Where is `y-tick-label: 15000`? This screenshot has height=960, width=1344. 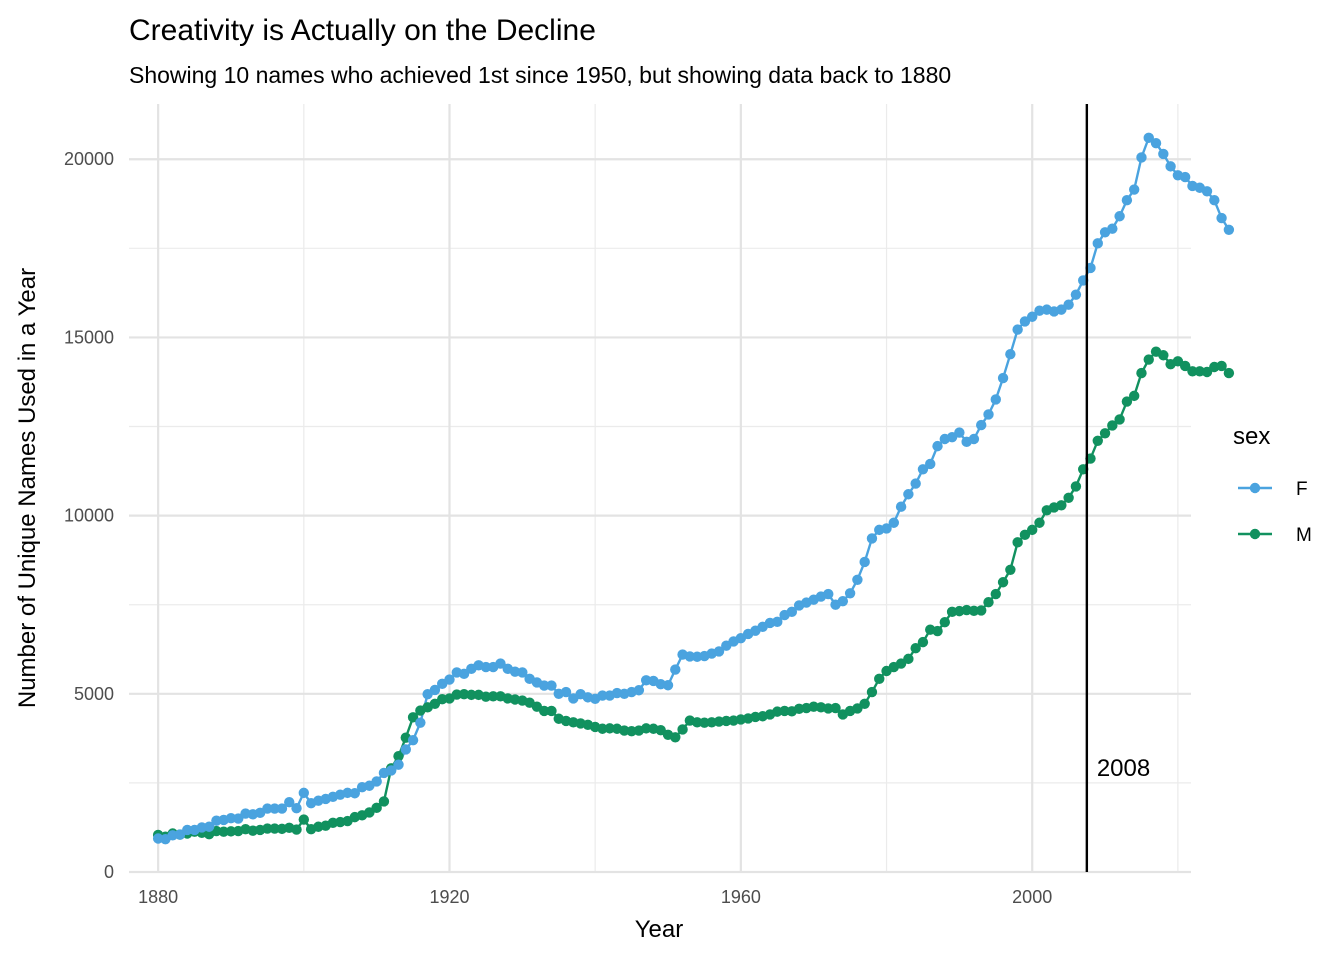
y-tick-label: 15000 is located at coordinates (89, 337).